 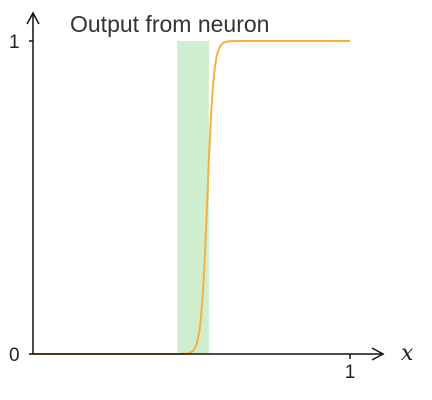 What do you see at coordinates (33, 18) in the screenshot?
I see `y-axis-arrow` at bounding box center [33, 18].